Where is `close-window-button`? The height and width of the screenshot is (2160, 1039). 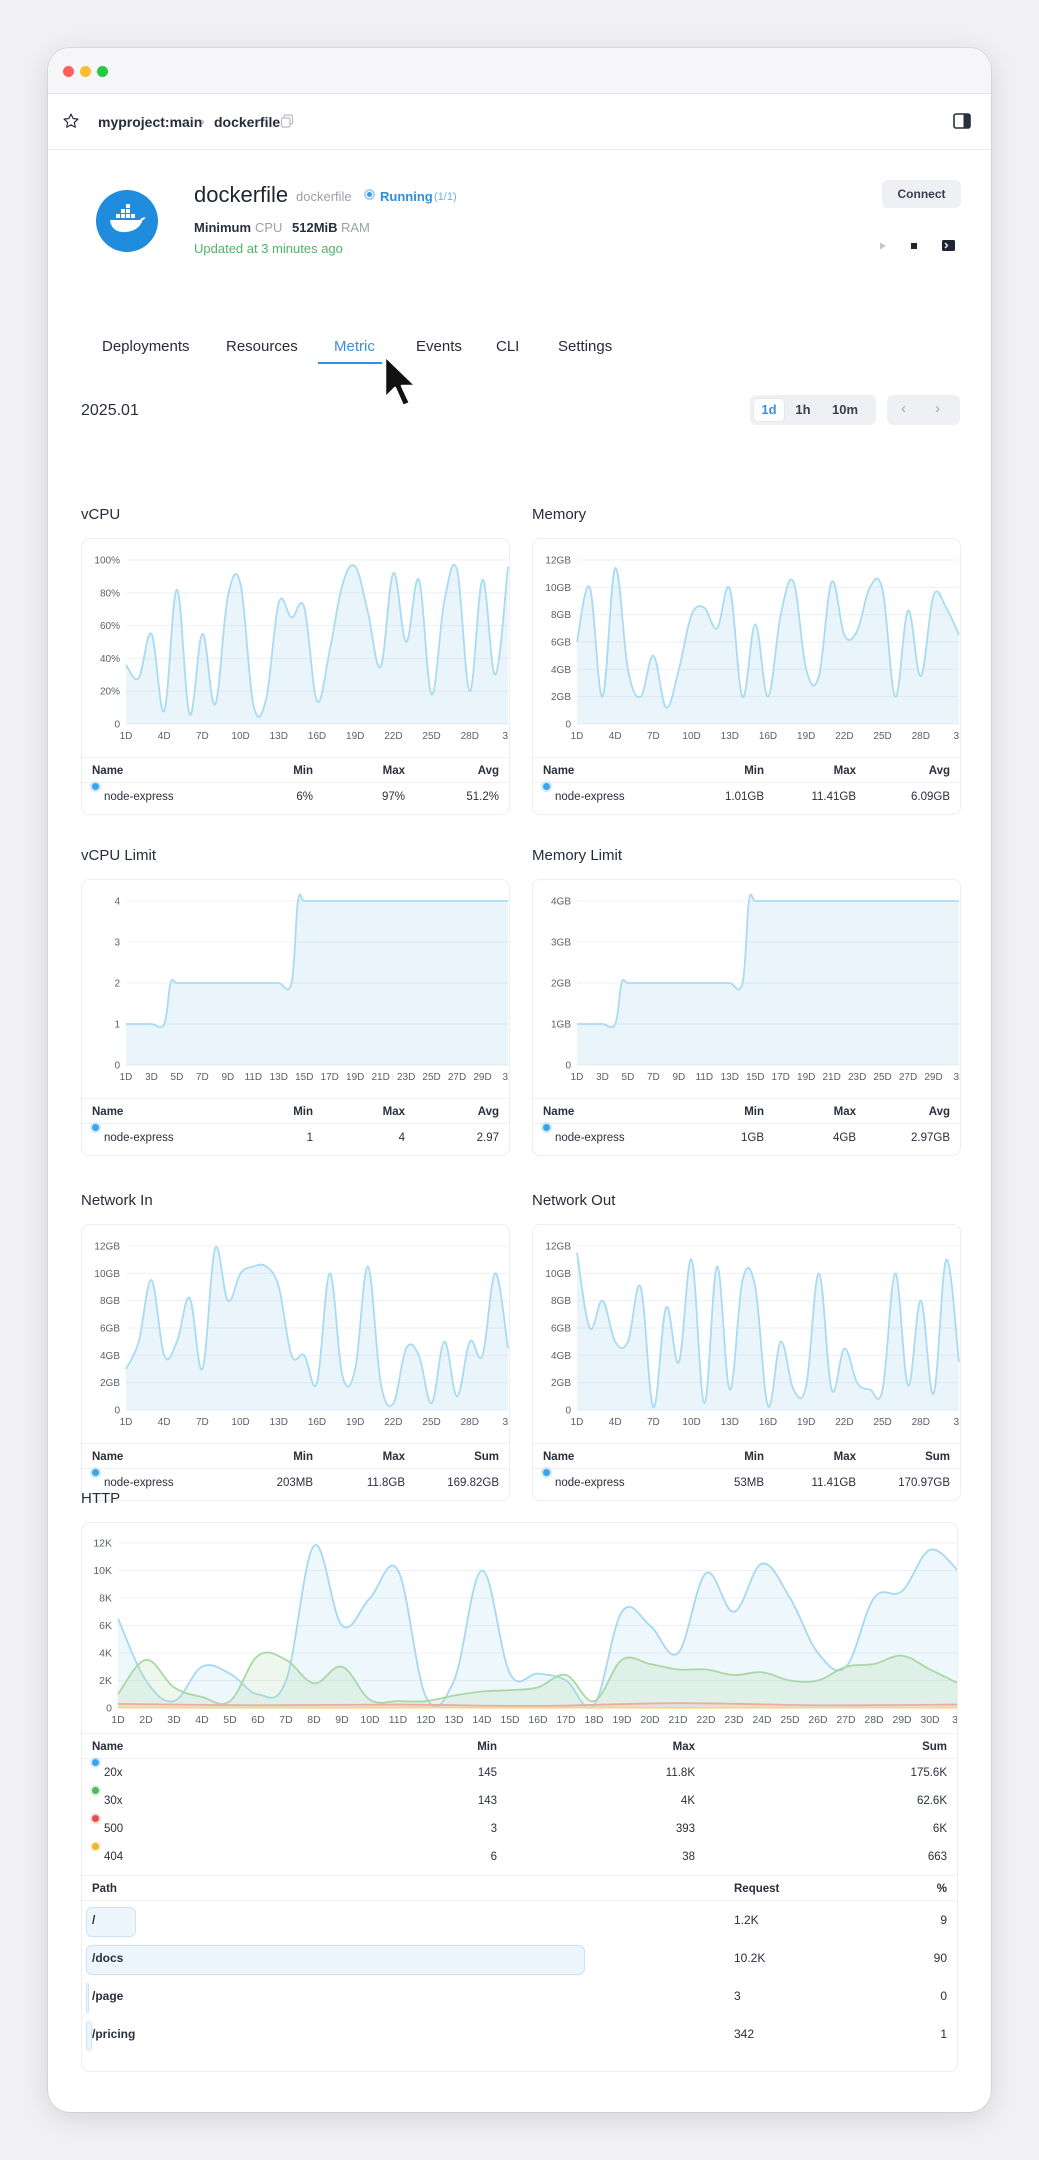 close-window-button is located at coordinates (68, 71).